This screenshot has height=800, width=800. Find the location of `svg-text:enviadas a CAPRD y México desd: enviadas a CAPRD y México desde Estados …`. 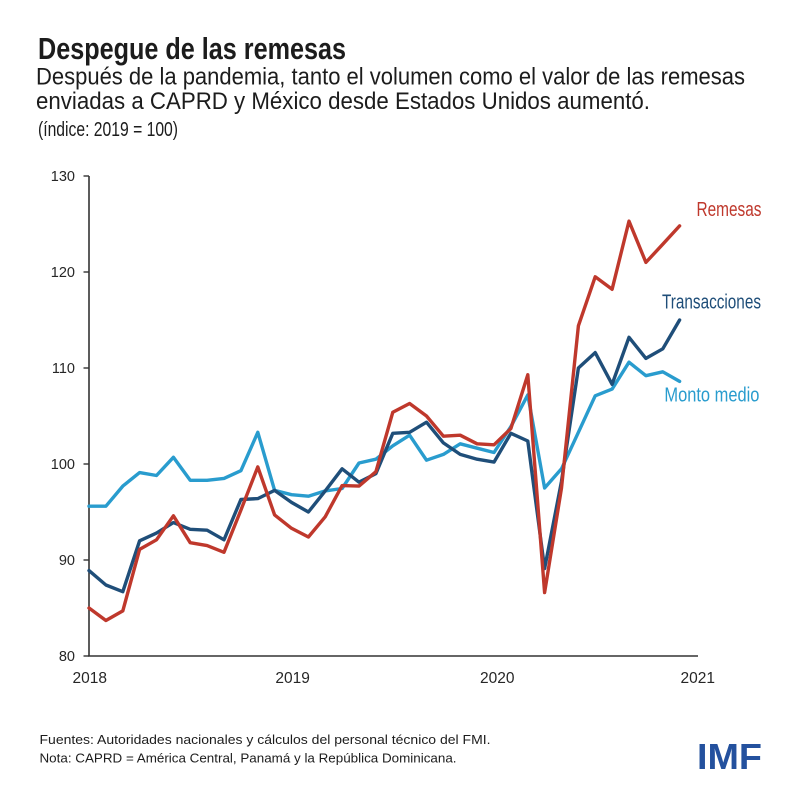

svg-text:enviadas a CAPRD y México desd: enviadas a CAPRD y México desde Estados … is located at coordinates (343, 101).